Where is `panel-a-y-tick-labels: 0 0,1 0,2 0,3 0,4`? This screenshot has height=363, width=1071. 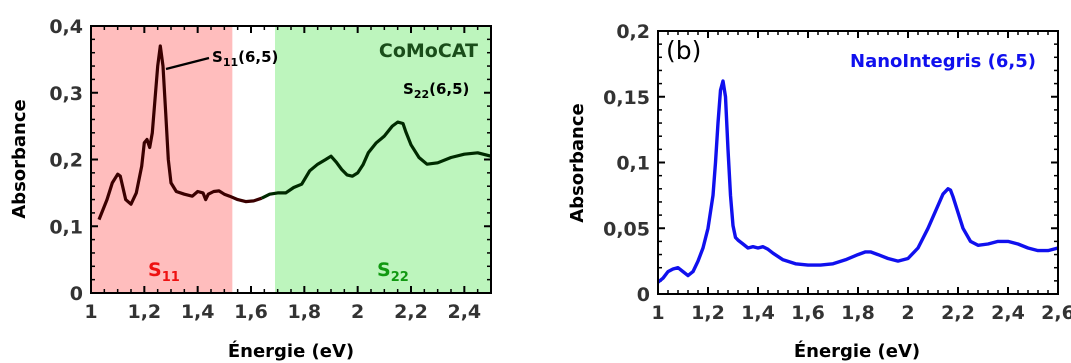 panel-a-y-tick-labels: 0 0,1 0,2 0,3 0,4 is located at coordinates (66, 160).